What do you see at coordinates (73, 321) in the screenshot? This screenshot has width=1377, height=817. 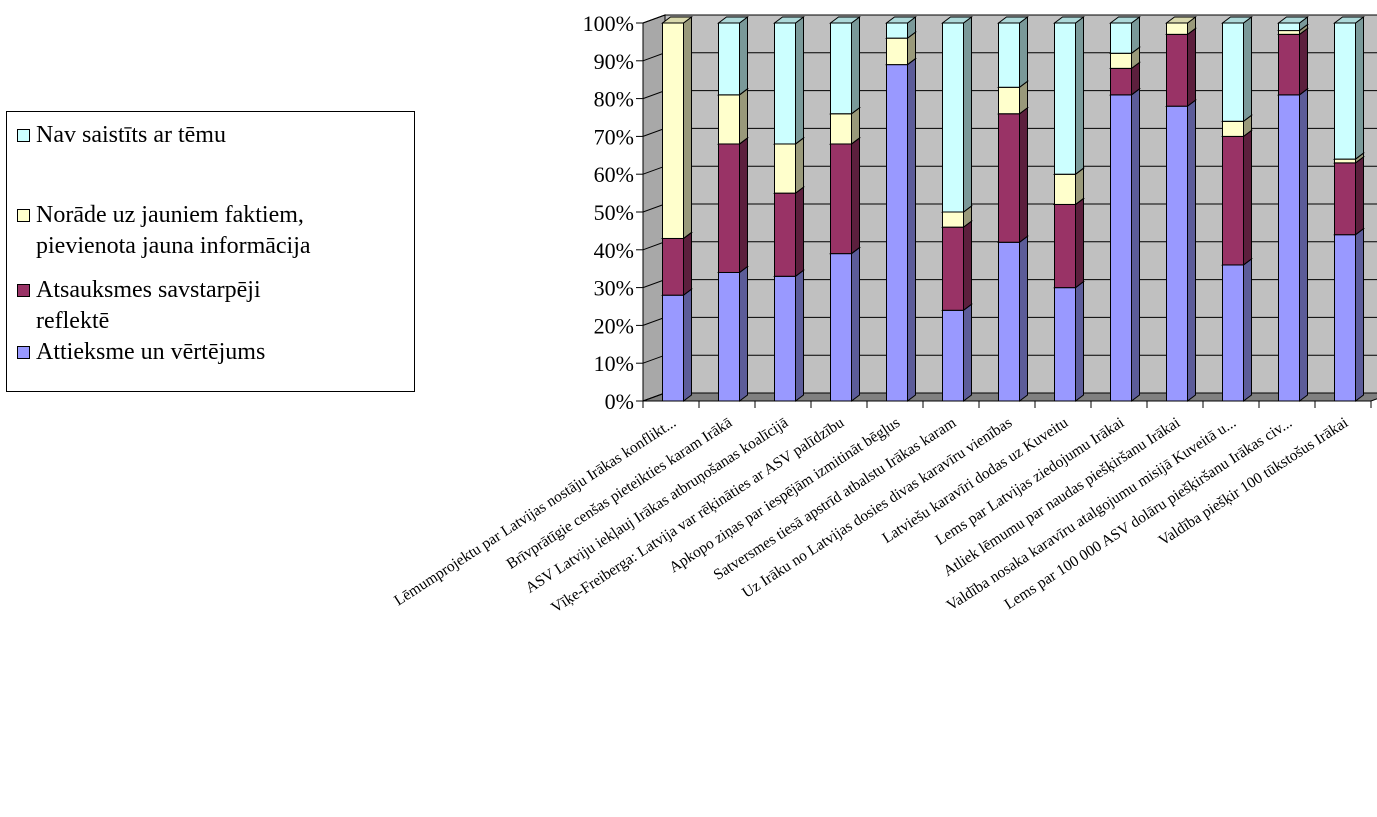 I see `legend-label-line: reflektē` at bounding box center [73, 321].